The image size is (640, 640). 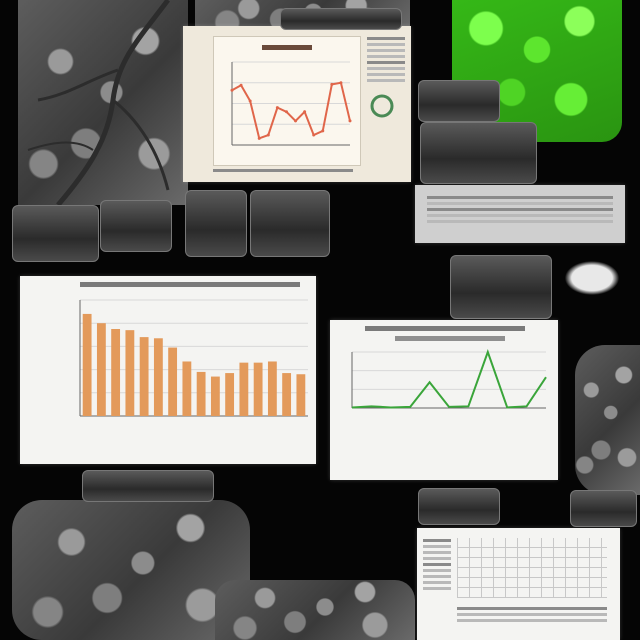 What do you see at coordinates (607, 420) in the screenshot?
I see `specimen-image-right` at bounding box center [607, 420].